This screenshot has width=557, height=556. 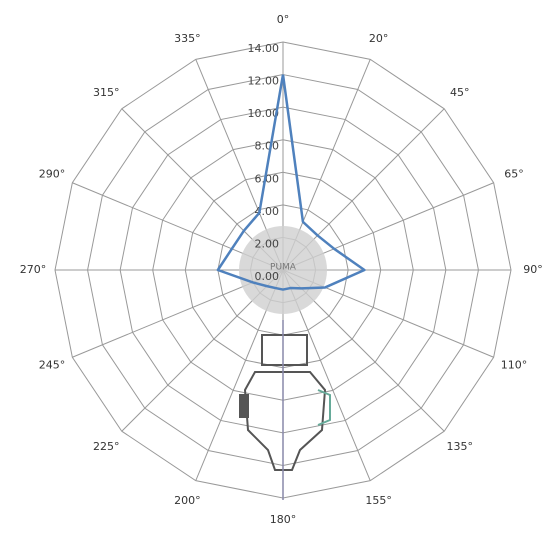 I want to click on category-label: 315°, so click(x=106, y=92).